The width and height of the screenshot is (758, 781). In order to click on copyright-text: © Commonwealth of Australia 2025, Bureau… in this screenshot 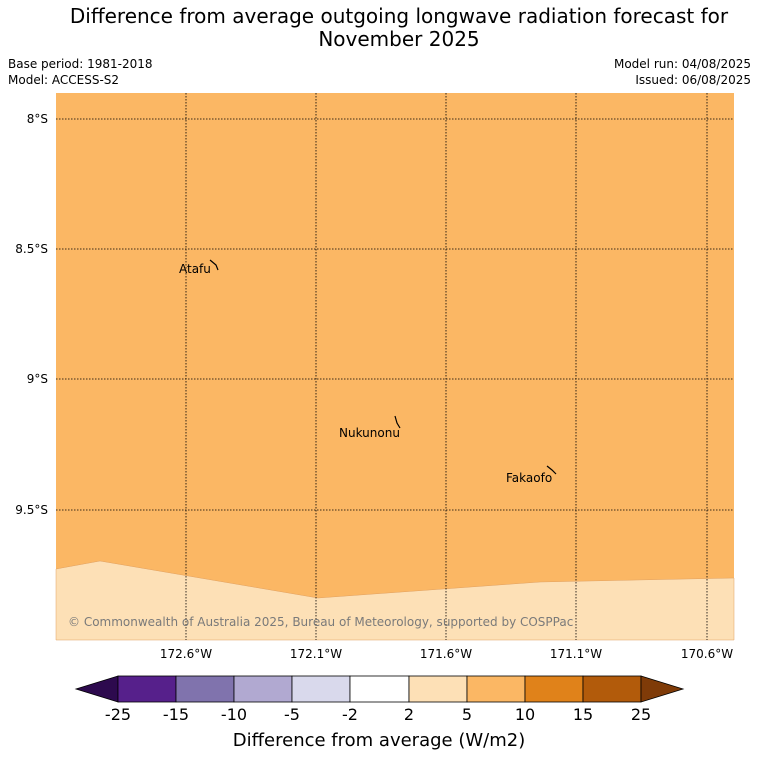, I will do `click(320, 622)`.